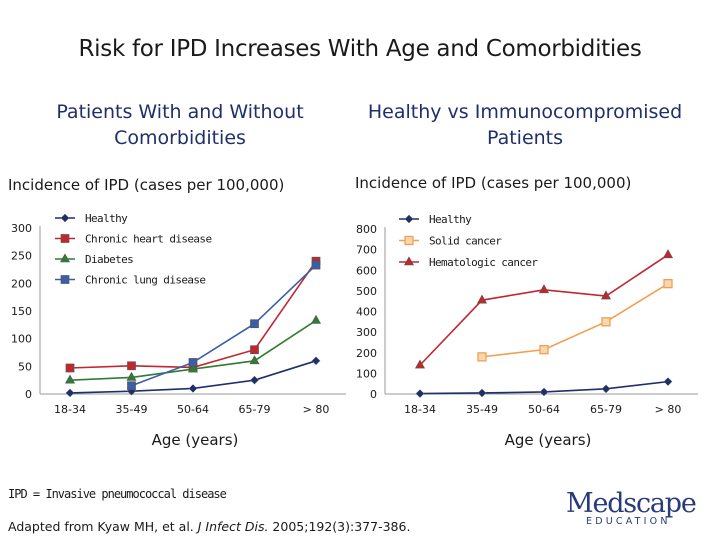 Image resolution: width=720 pixels, height=540 pixels. What do you see at coordinates (668, 409) in the screenshot?
I see `right-x-tick-label: > 80` at bounding box center [668, 409].